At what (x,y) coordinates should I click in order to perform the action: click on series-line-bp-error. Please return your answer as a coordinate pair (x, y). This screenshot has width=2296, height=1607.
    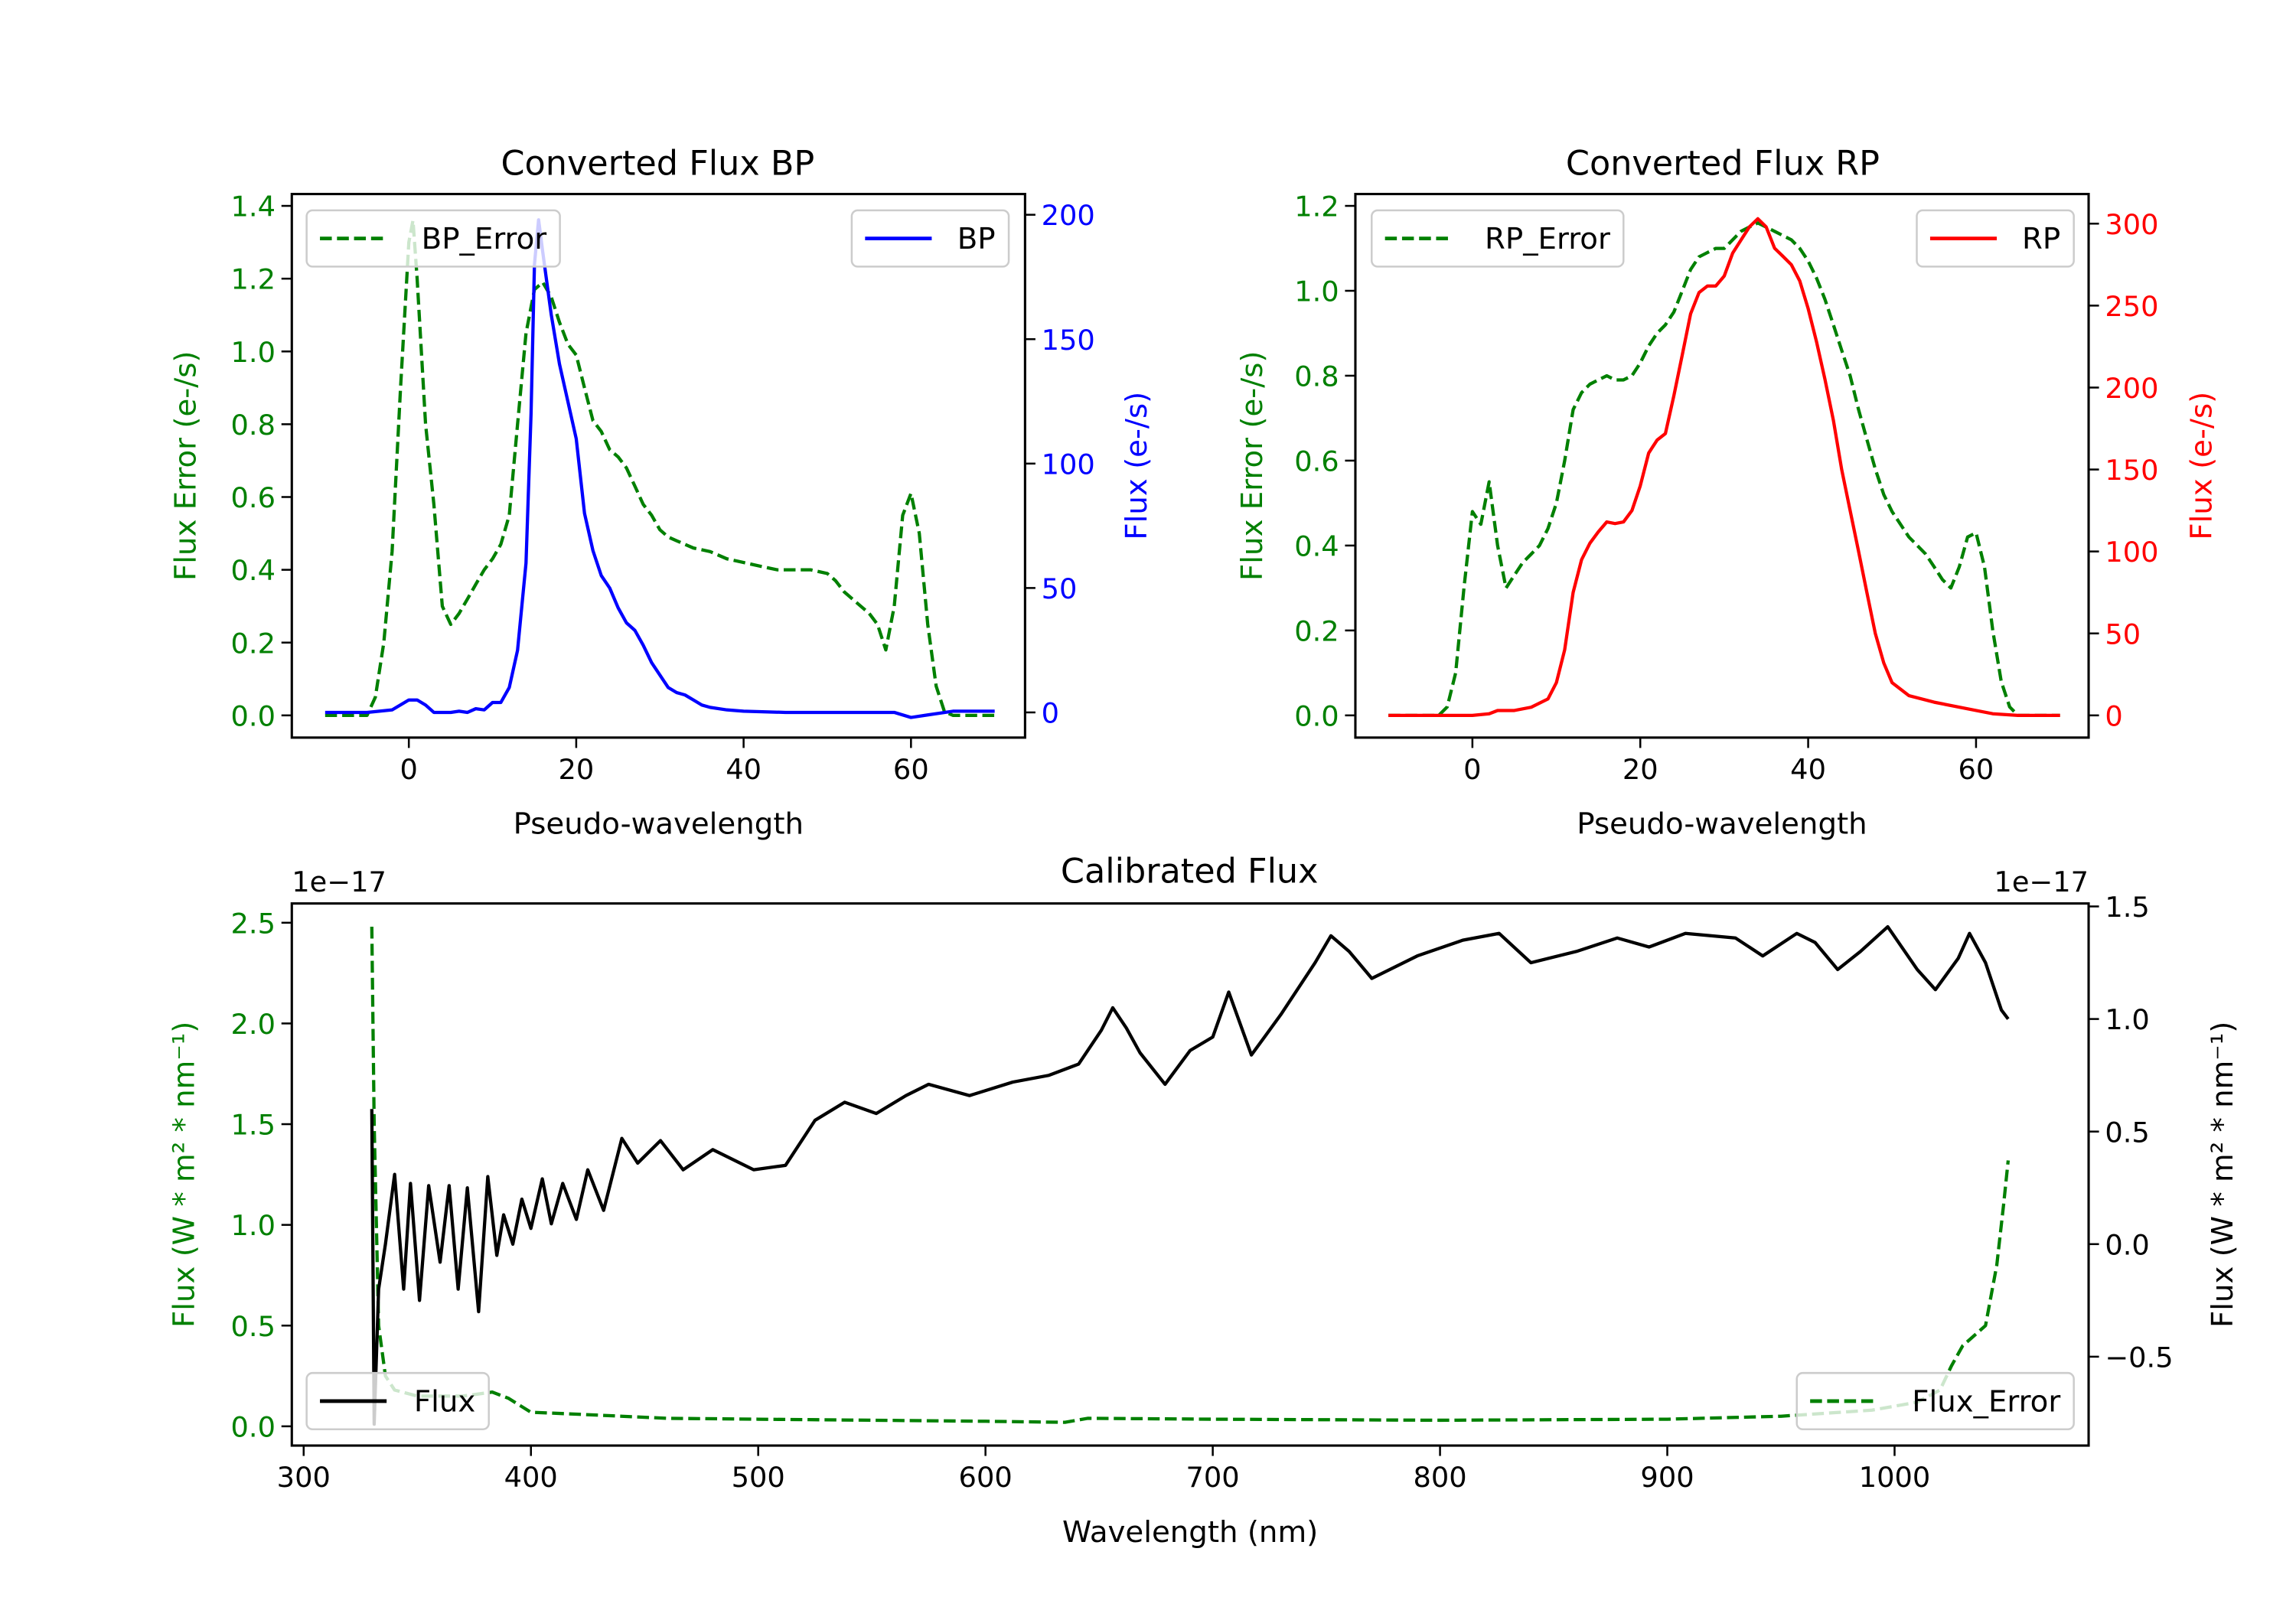
    Looking at the image, I should click on (660, 467).